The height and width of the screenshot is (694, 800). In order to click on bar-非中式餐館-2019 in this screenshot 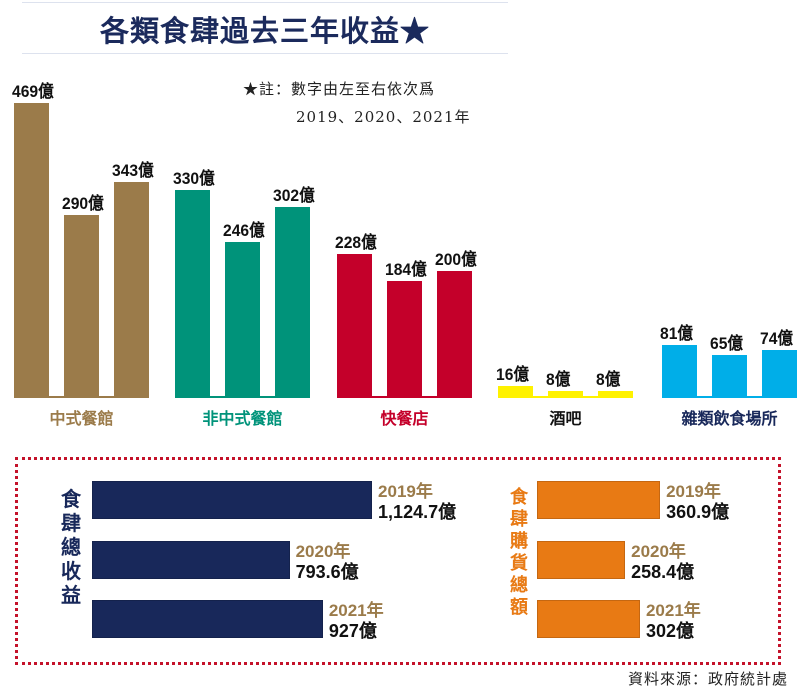, I will do `click(192, 292)`.